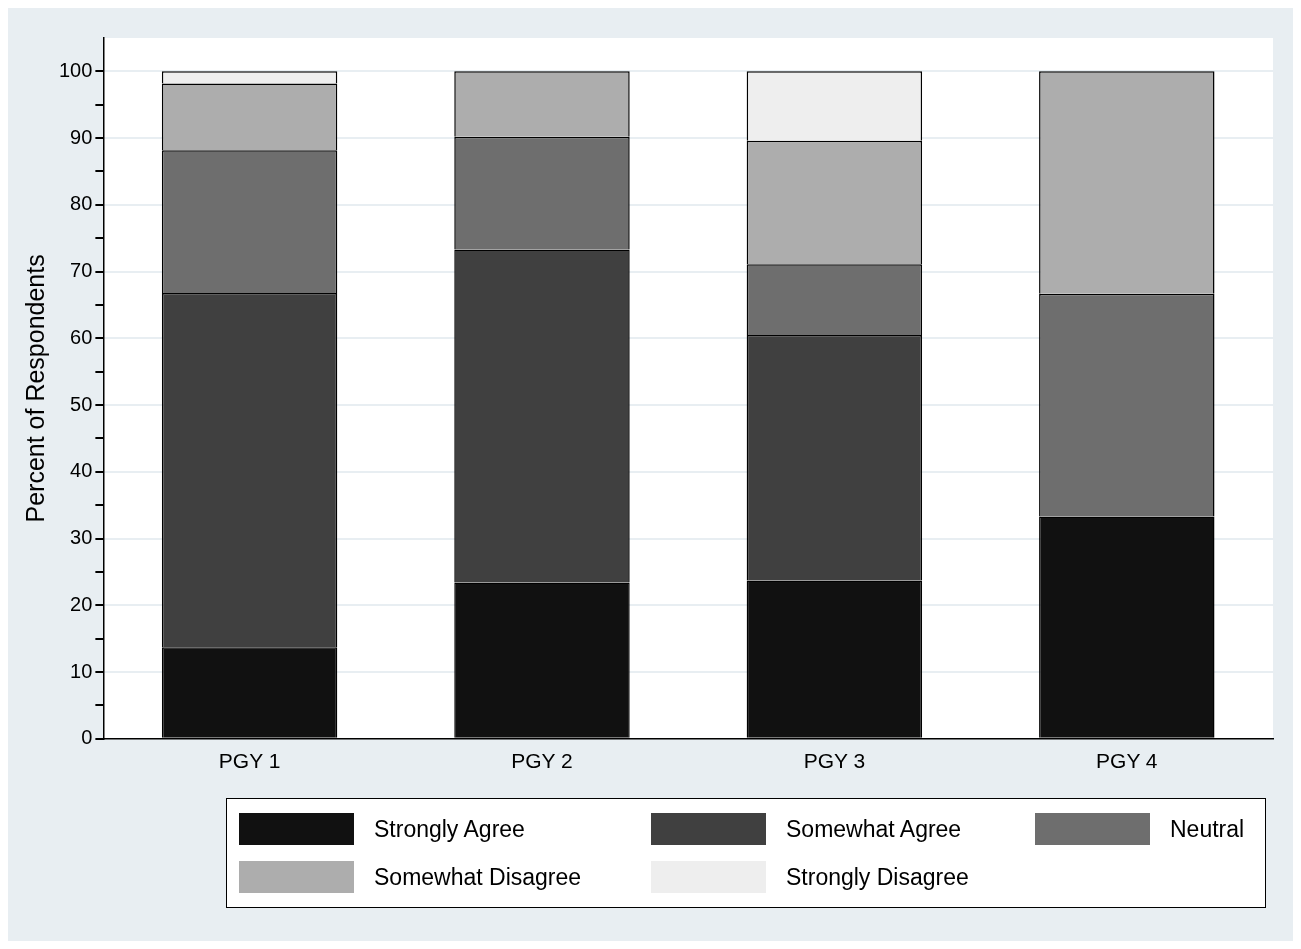  What do you see at coordinates (81, 136) in the screenshot?
I see `y-tick-label: 90` at bounding box center [81, 136].